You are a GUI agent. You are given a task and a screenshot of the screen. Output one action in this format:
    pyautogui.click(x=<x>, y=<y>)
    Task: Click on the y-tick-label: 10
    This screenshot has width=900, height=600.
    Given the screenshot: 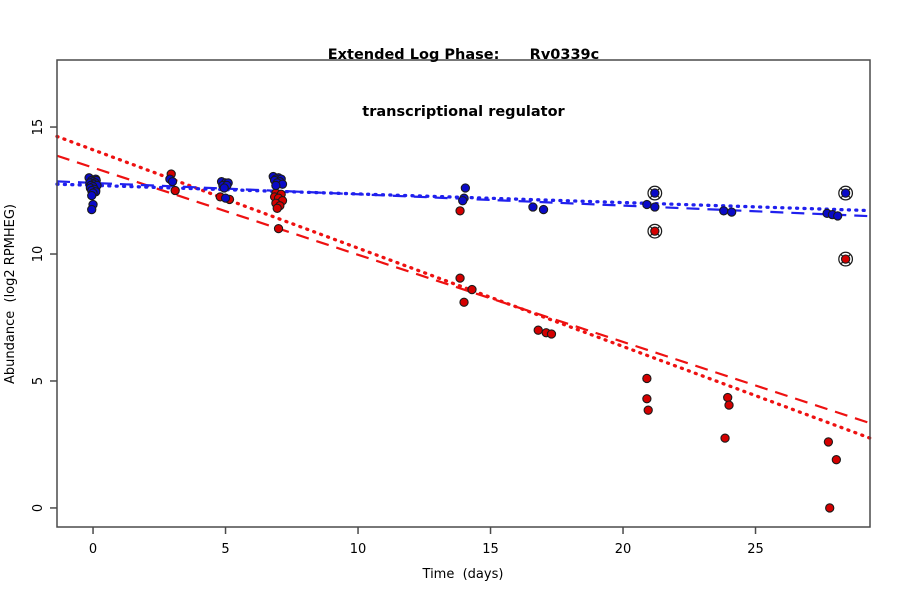 What is the action you would take?
    pyautogui.click(x=38, y=254)
    